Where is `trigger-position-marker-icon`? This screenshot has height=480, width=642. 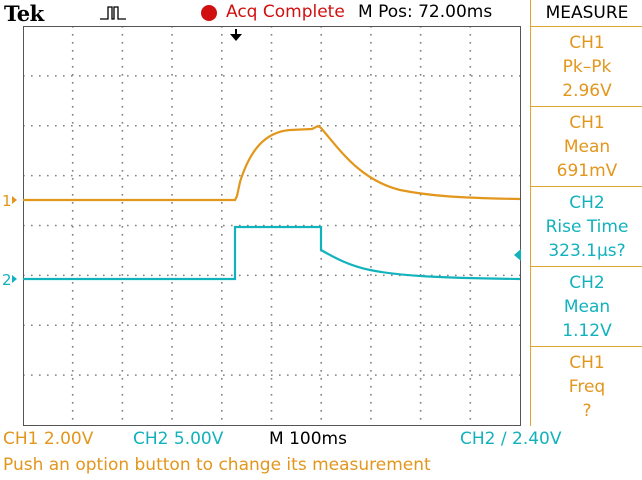
trigger-position-marker-icon is located at coordinates (236, 35).